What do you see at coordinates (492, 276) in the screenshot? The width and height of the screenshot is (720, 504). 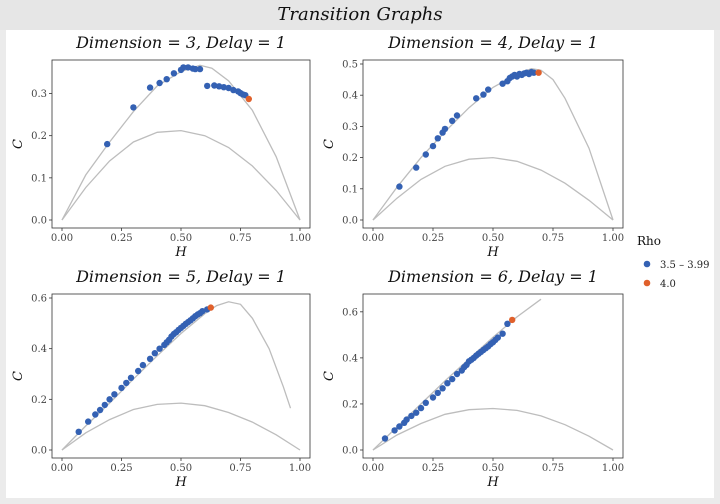 I see `panel-title: Dimension = 6, Delay = 1` at bounding box center [492, 276].